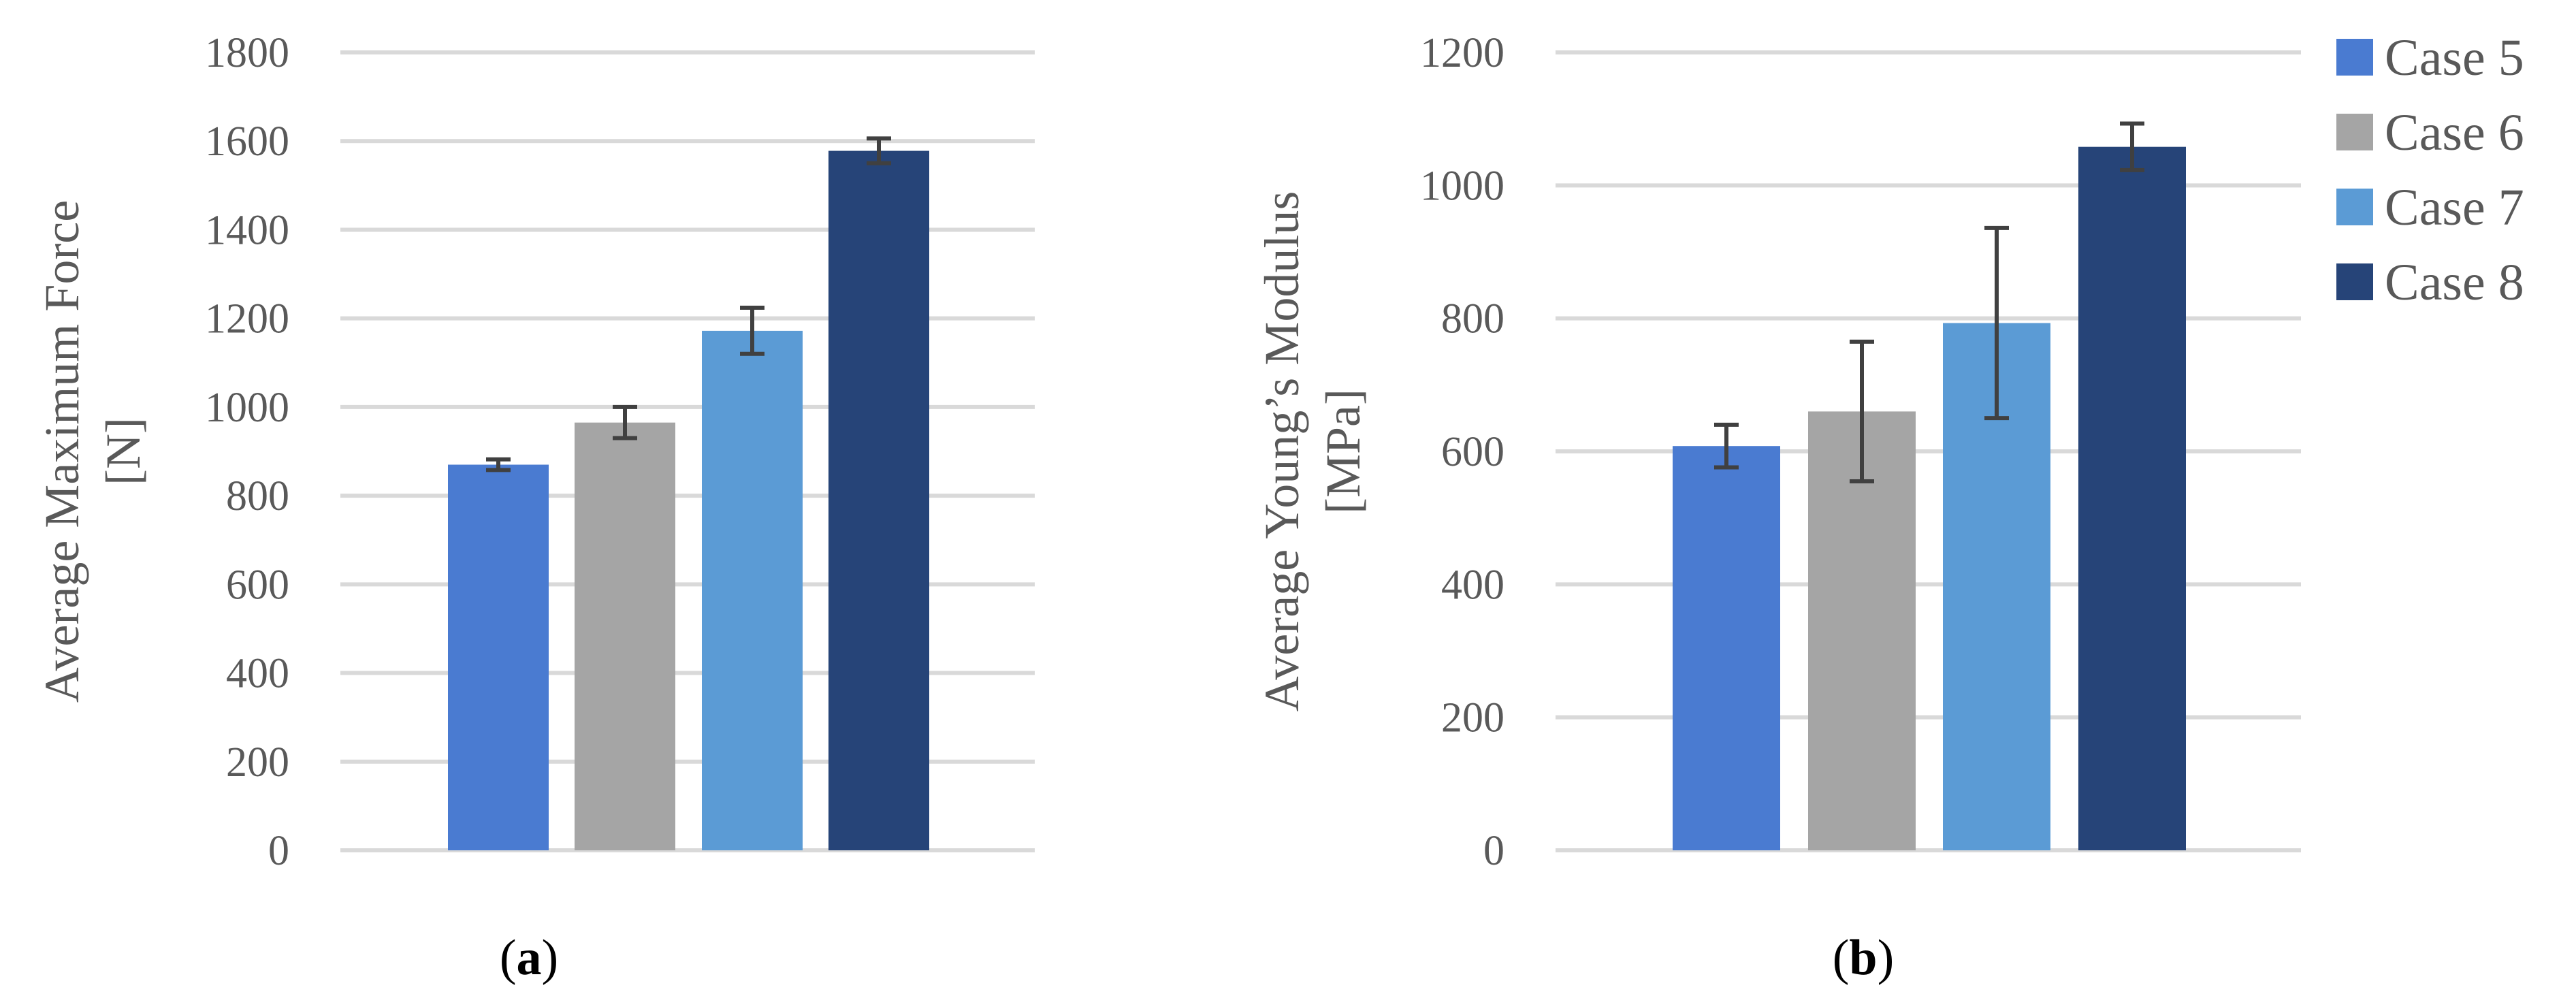 This screenshot has width=2576, height=996. Describe the element at coordinates (279, 851) in the screenshot. I see `chart-a-ytick-label: 0` at that location.